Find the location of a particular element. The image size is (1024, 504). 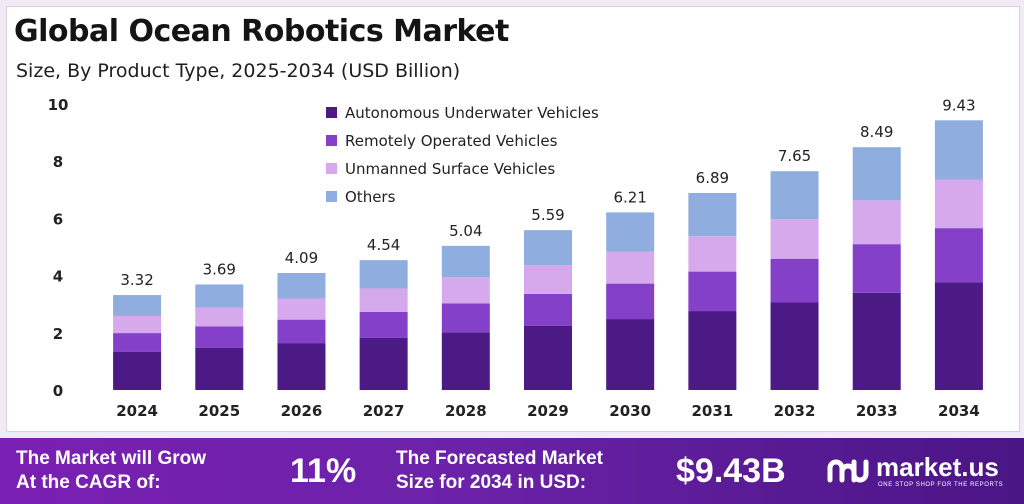

bar-total-label: 3.32 is located at coordinates (136, 280).